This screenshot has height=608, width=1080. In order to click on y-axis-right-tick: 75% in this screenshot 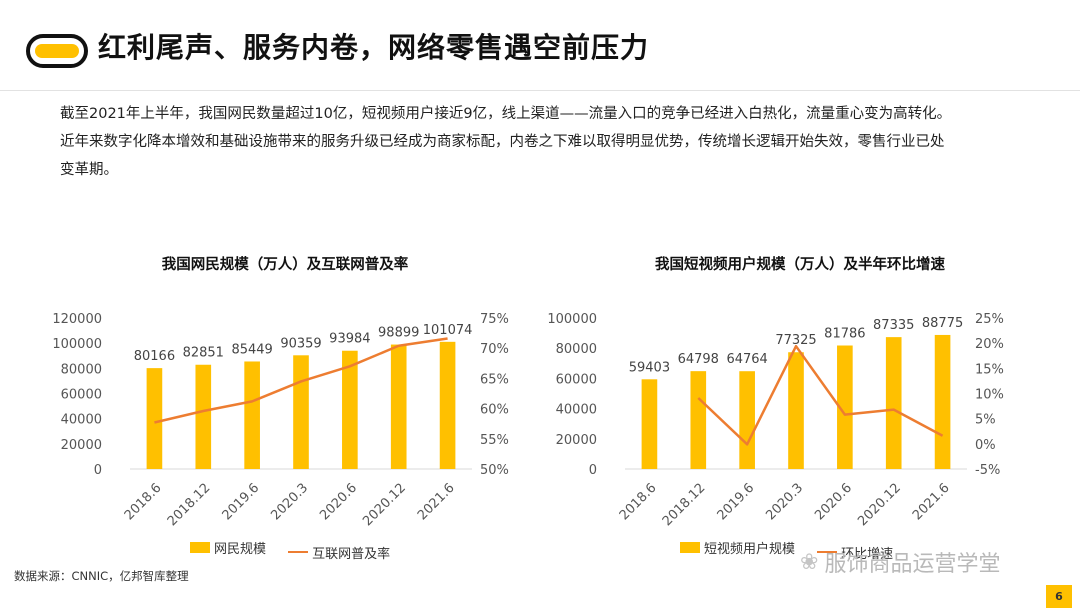, I will do `click(494, 319)`.